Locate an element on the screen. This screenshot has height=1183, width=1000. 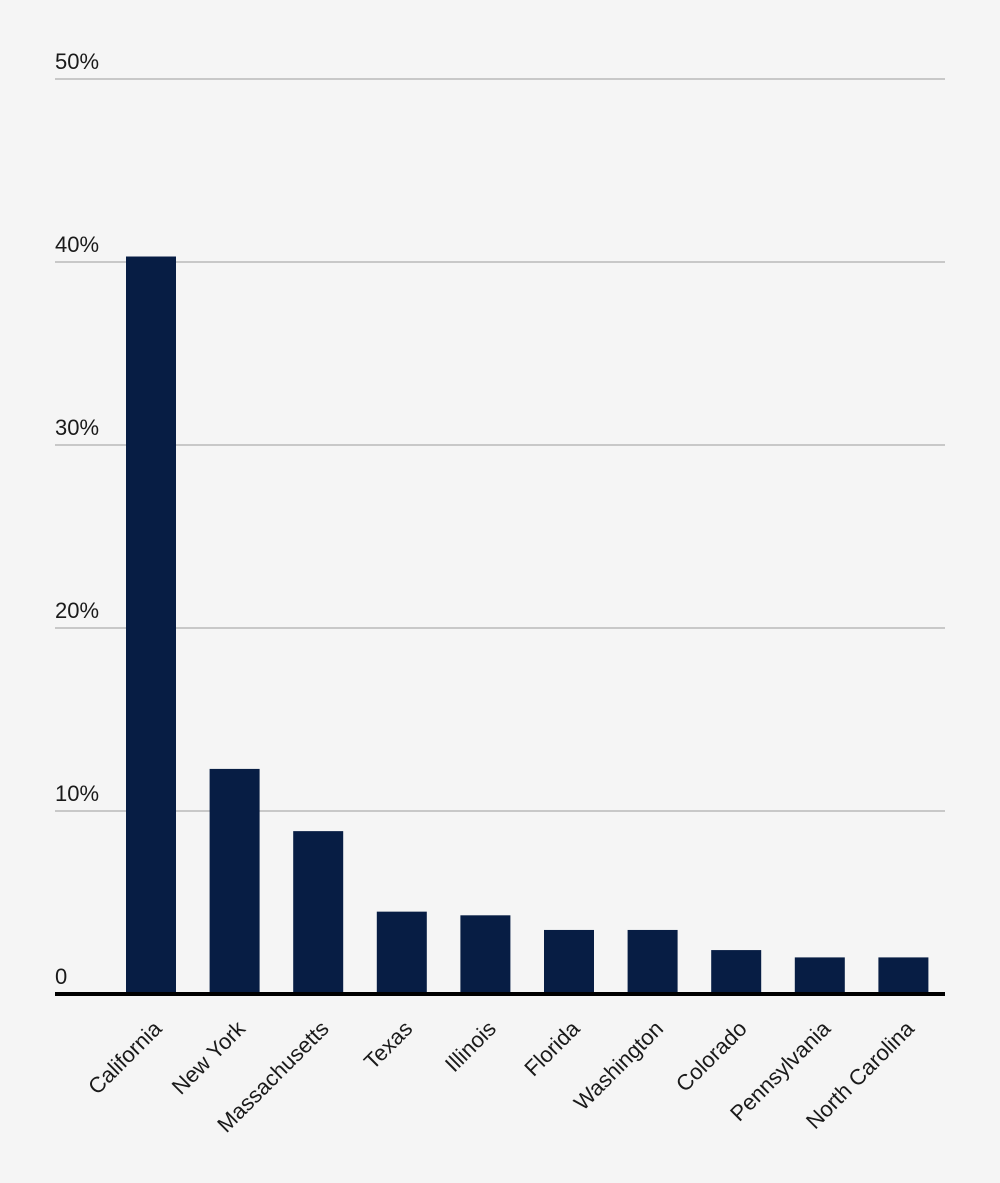
y-tick-label: 30% is located at coordinates (77, 427).